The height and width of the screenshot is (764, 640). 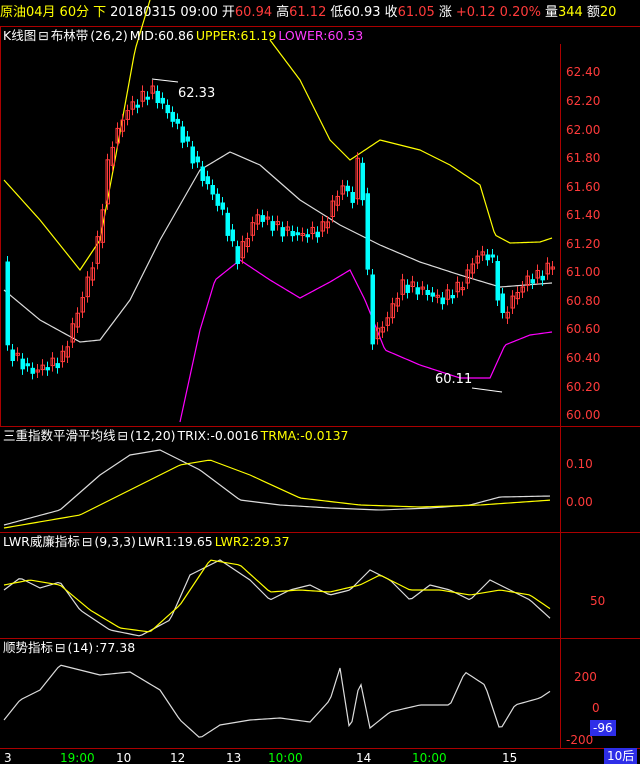 What do you see at coordinates (41, 541) in the screenshot?
I see `lwr-title: LWR威廉指标` at bounding box center [41, 541].